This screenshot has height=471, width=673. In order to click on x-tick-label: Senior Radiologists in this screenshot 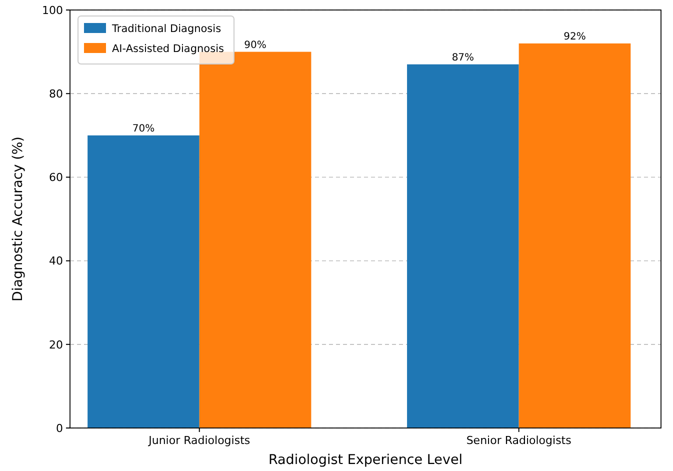, I will do `click(519, 440)`.